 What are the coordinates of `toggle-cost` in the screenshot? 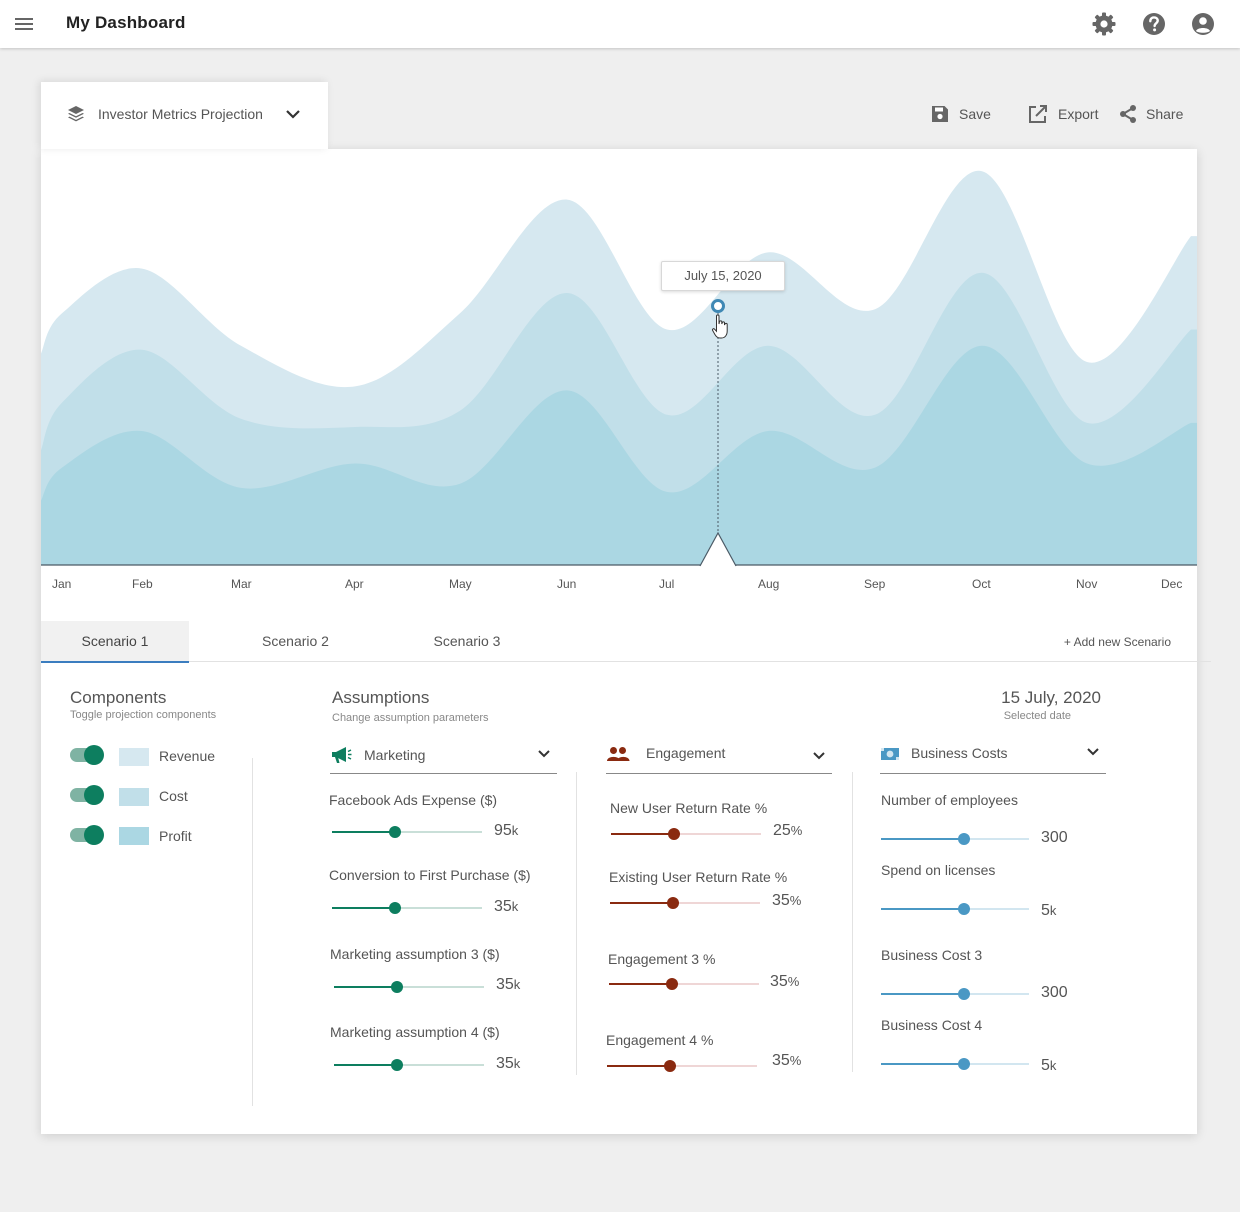 It's located at (87, 795).